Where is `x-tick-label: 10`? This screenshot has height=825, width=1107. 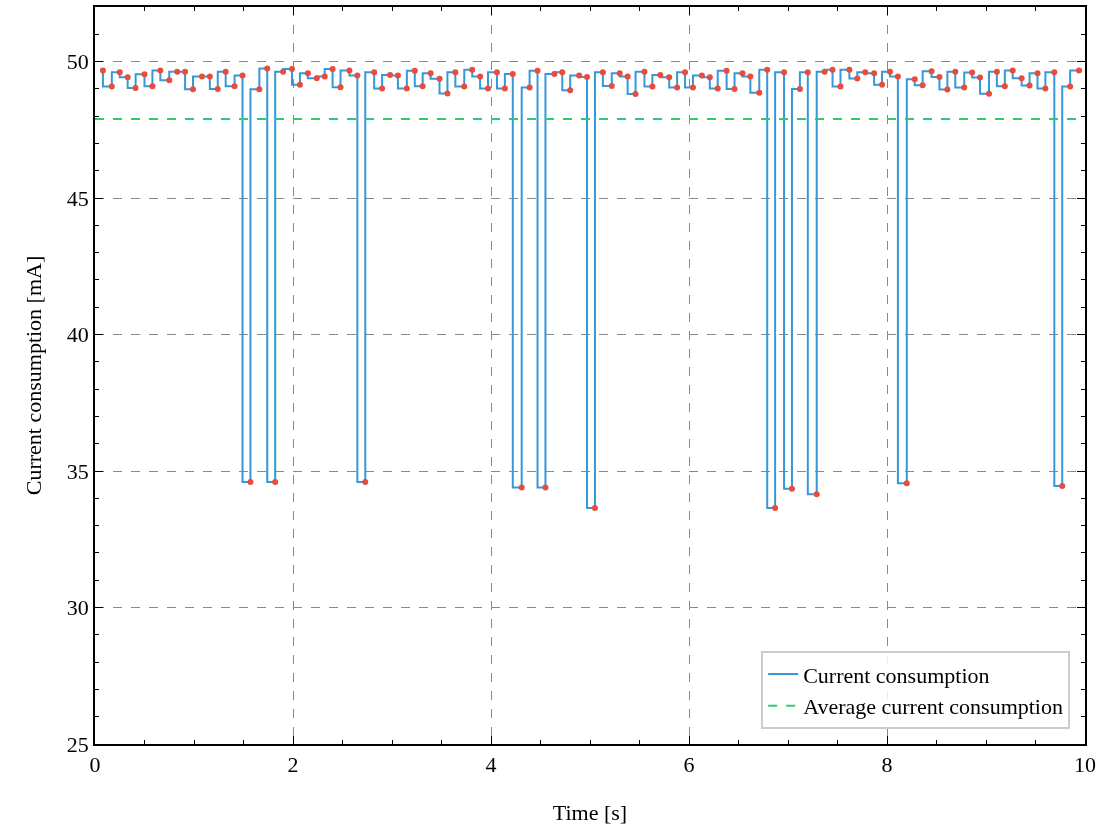
x-tick-label: 10 is located at coordinates (1085, 765).